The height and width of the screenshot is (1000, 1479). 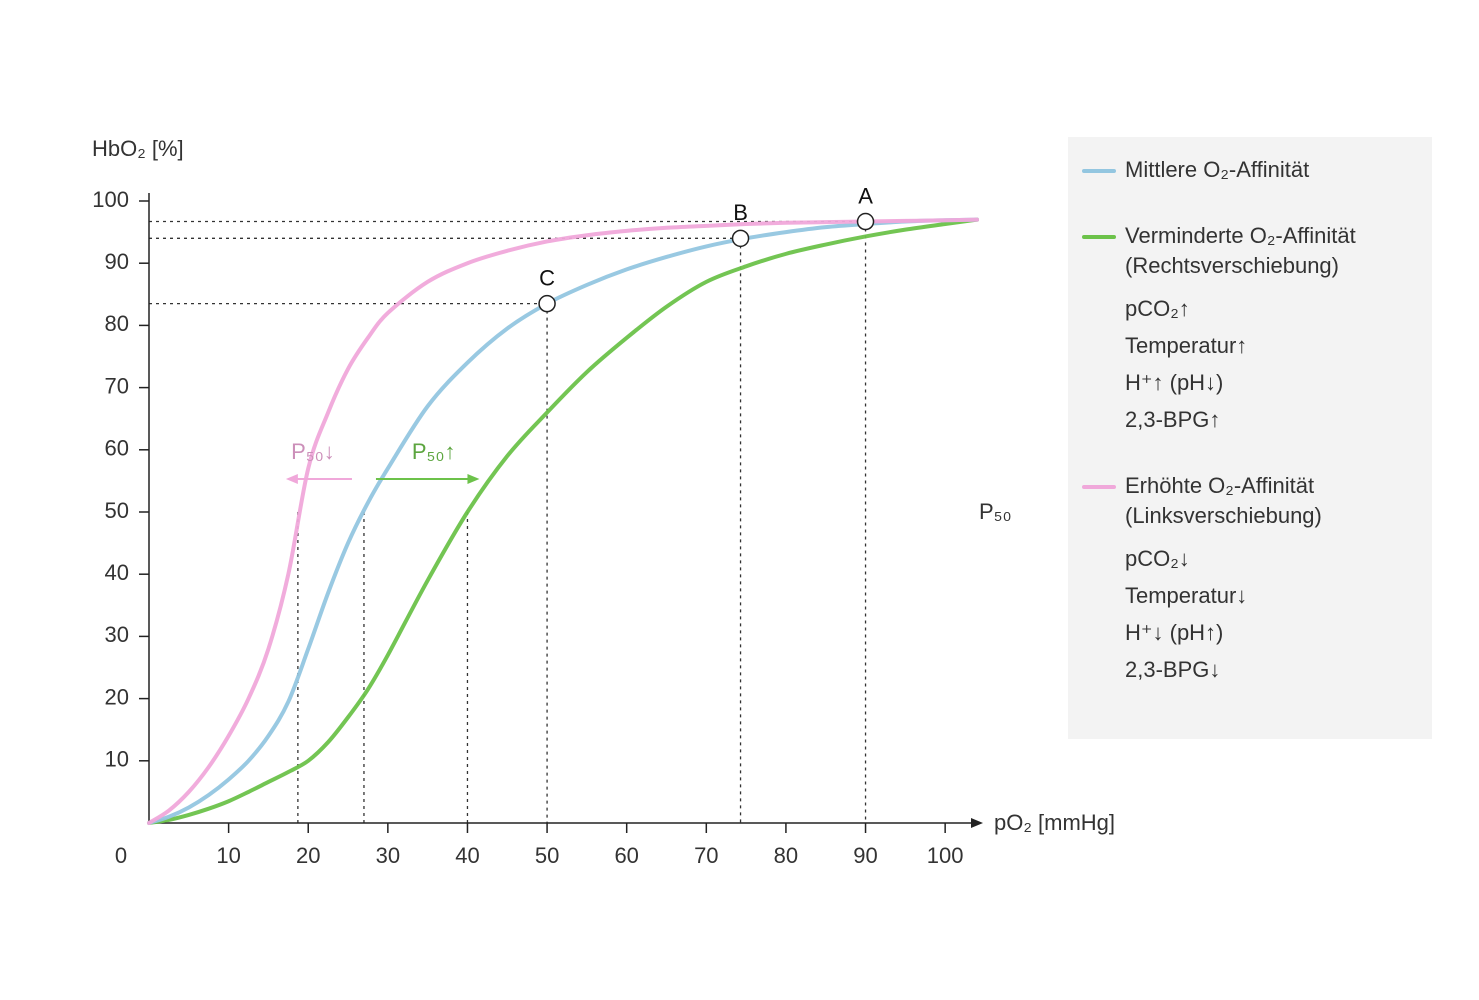 What do you see at coordinates (1186, 595) in the screenshot?
I see `legend-factor: Temperatur↓` at bounding box center [1186, 595].